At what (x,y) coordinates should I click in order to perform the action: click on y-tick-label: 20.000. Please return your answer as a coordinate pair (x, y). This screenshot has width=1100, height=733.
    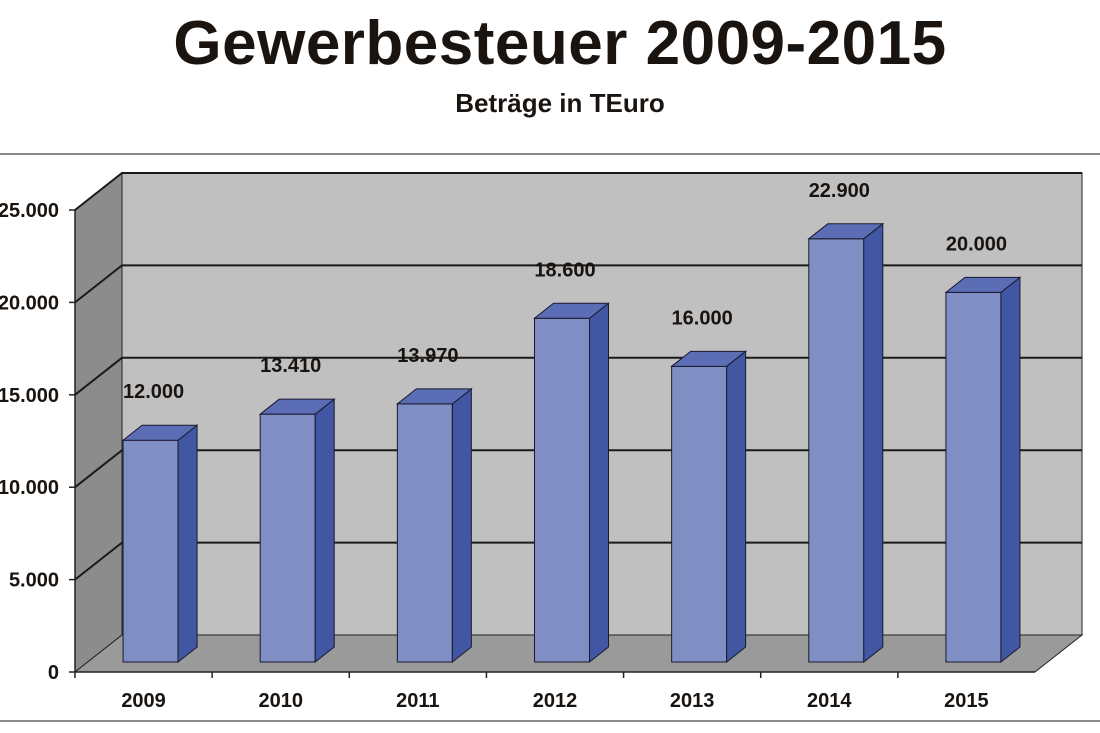
    Looking at the image, I should click on (29, 303).